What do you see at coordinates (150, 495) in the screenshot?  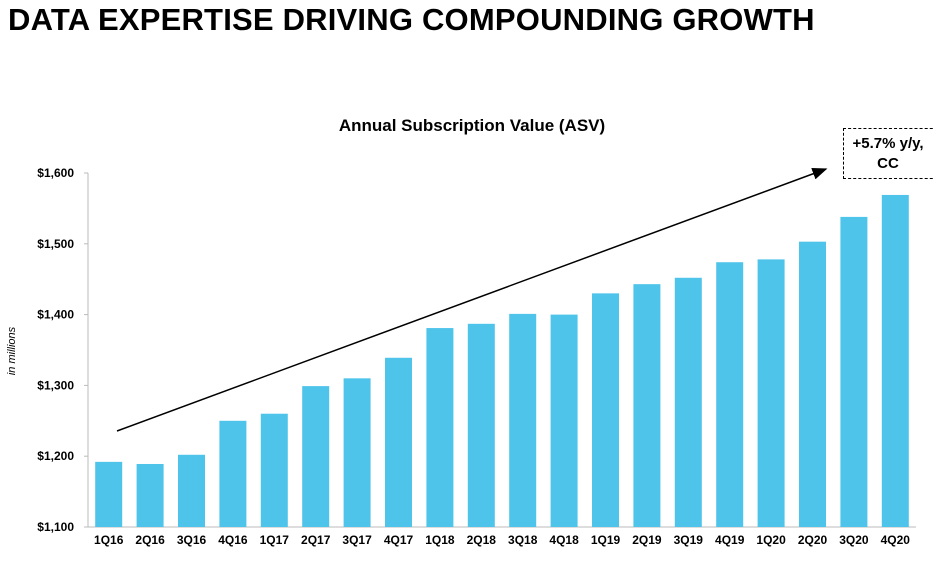 I see `bar-2Q16` at bounding box center [150, 495].